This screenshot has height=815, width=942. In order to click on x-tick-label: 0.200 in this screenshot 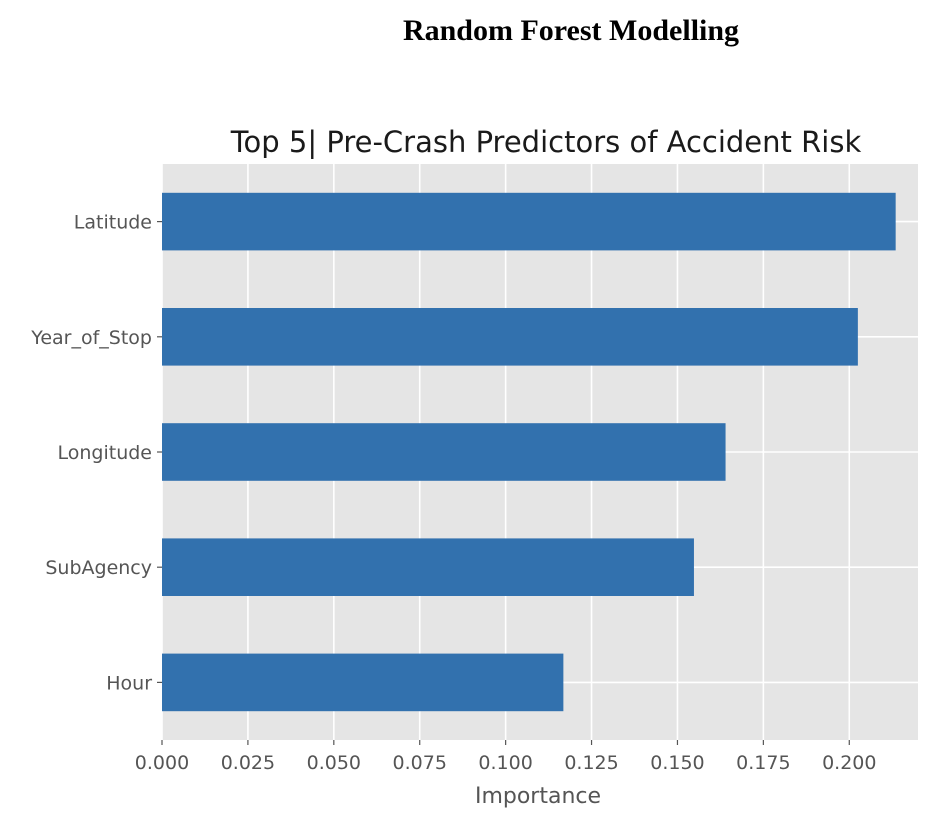, I will do `click(849, 763)`.